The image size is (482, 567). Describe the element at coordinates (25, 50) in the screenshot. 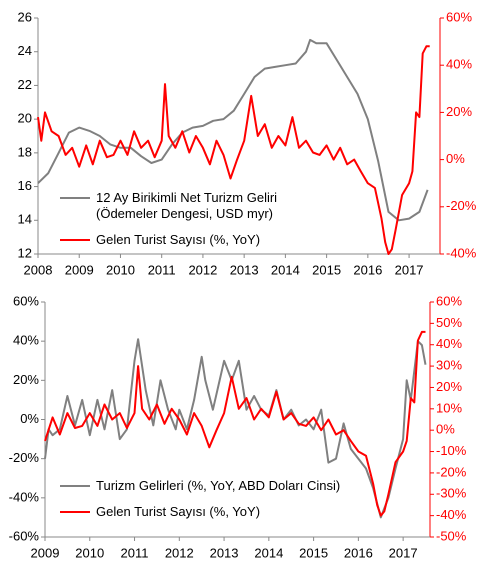

I see `y-tick-label: 24` at that location.